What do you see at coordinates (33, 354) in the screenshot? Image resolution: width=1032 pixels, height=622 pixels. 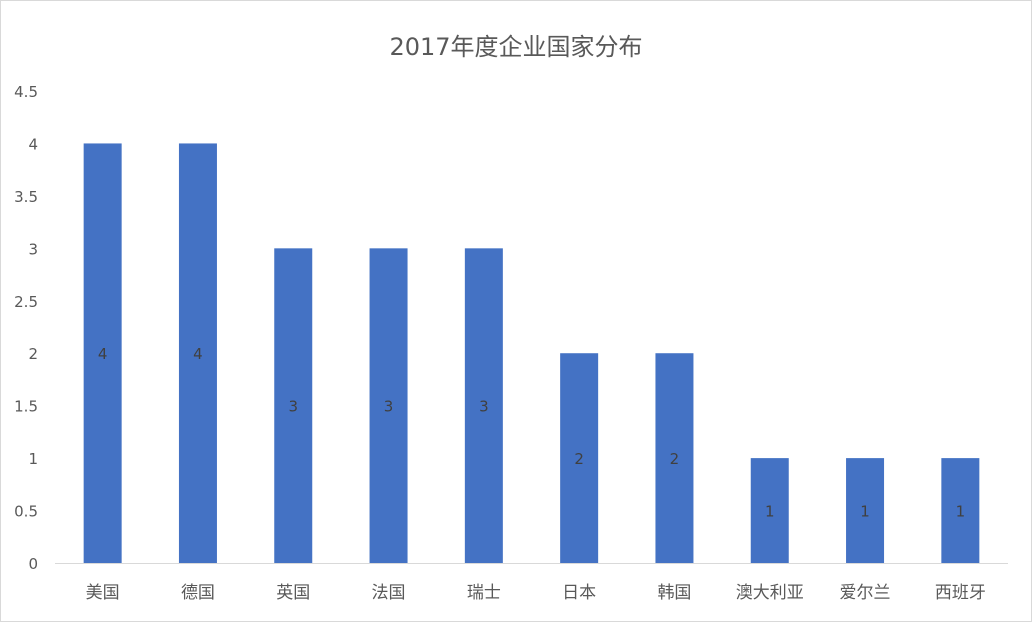 I see `y-tick-label: 2` at bounding box center [33, 354].